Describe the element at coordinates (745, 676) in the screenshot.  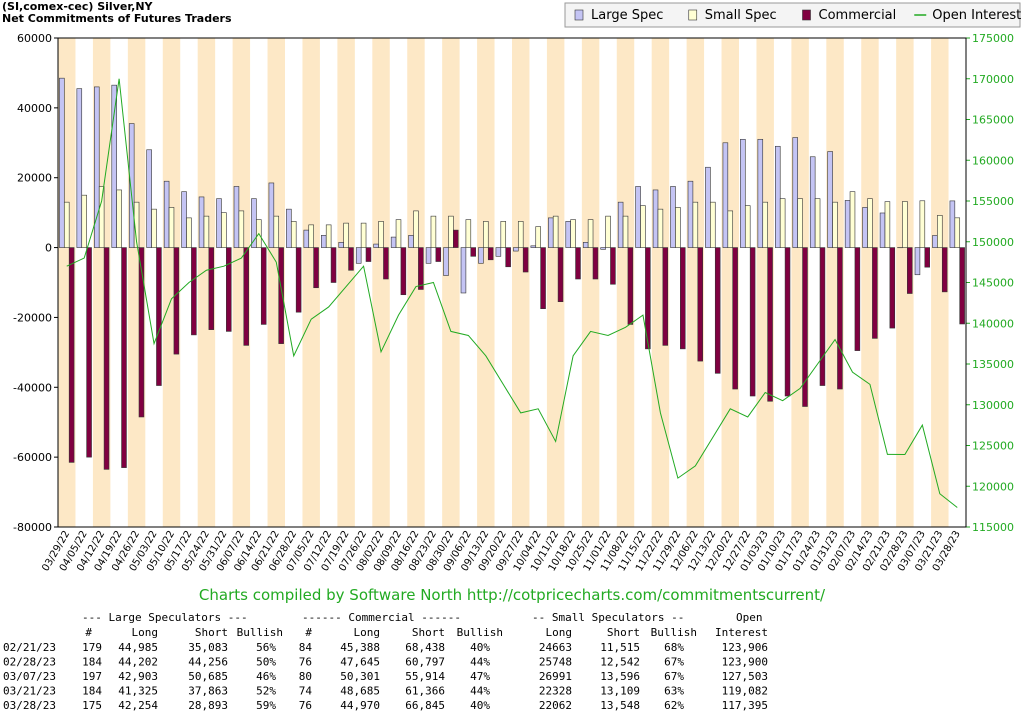
I see `table-cell: 127,503` at that location.